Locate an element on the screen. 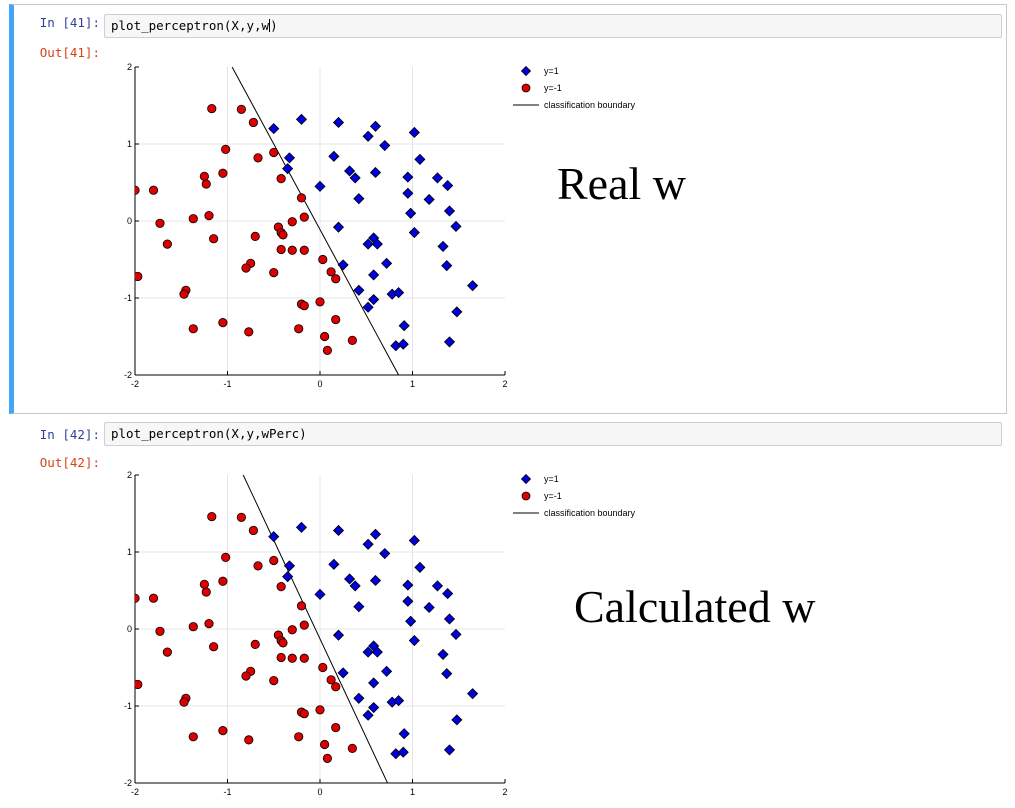 This screenshot has height=808, width=1015. output-prompt: Out[42]: is located at coordinates (69, 462).